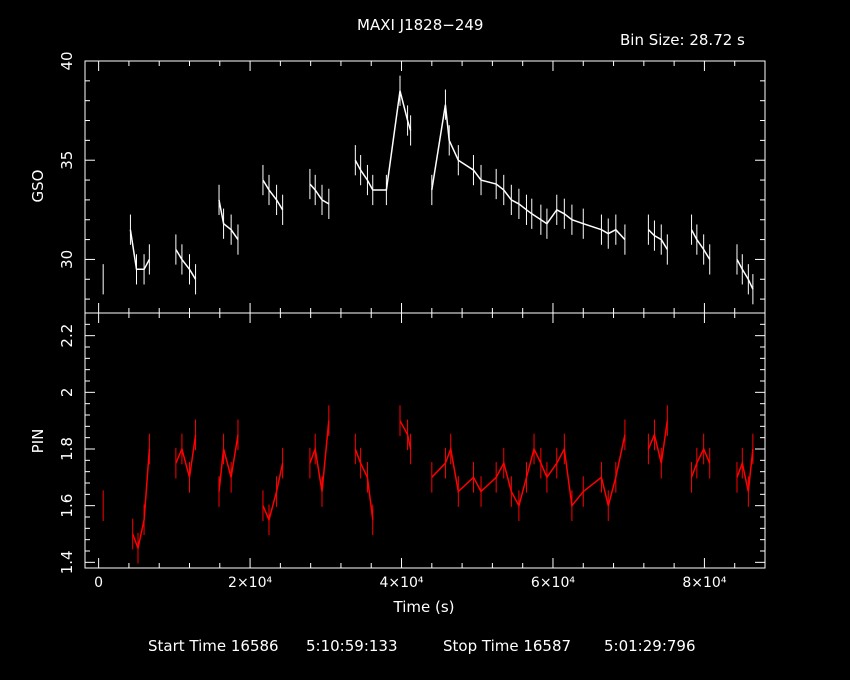  Describe the element at coordinates (682, 40) in the screenshot. I see `bin-size-label: Bin Size: 28.72 s` at that location.